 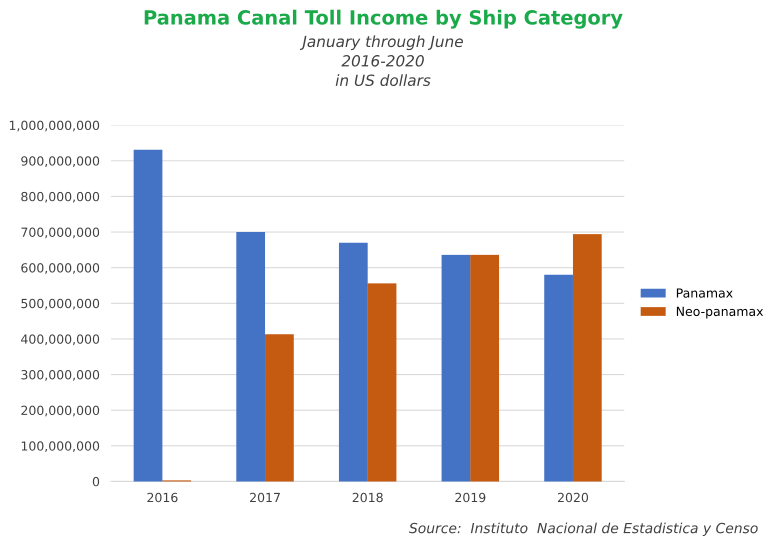 I want to click on y-tick-label: 1,000,000,000, so click(x=55, y=126).